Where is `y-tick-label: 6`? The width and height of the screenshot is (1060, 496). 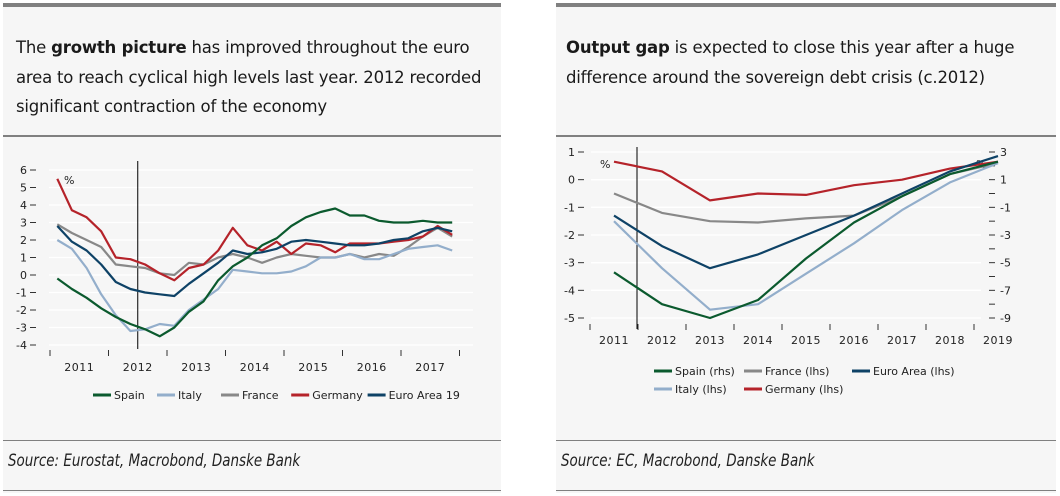 y-tick-label: 6 is located at coordinates (23, 170).